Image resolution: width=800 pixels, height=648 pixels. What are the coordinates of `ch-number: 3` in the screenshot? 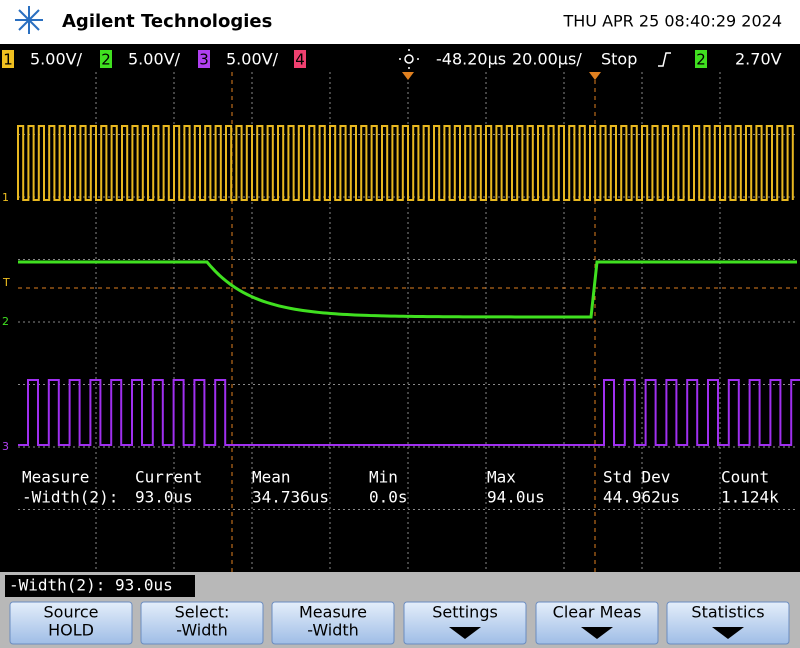 It's located at (204, 60).